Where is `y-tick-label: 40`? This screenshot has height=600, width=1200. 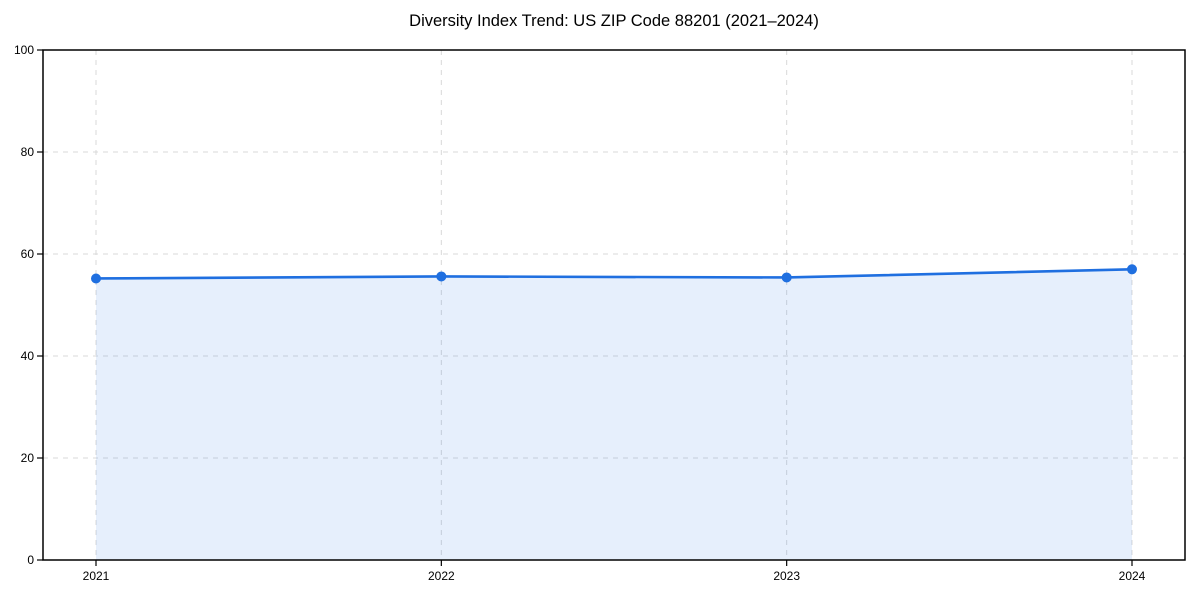
y-tick-label: 40 is located at coordinates (28, 356).